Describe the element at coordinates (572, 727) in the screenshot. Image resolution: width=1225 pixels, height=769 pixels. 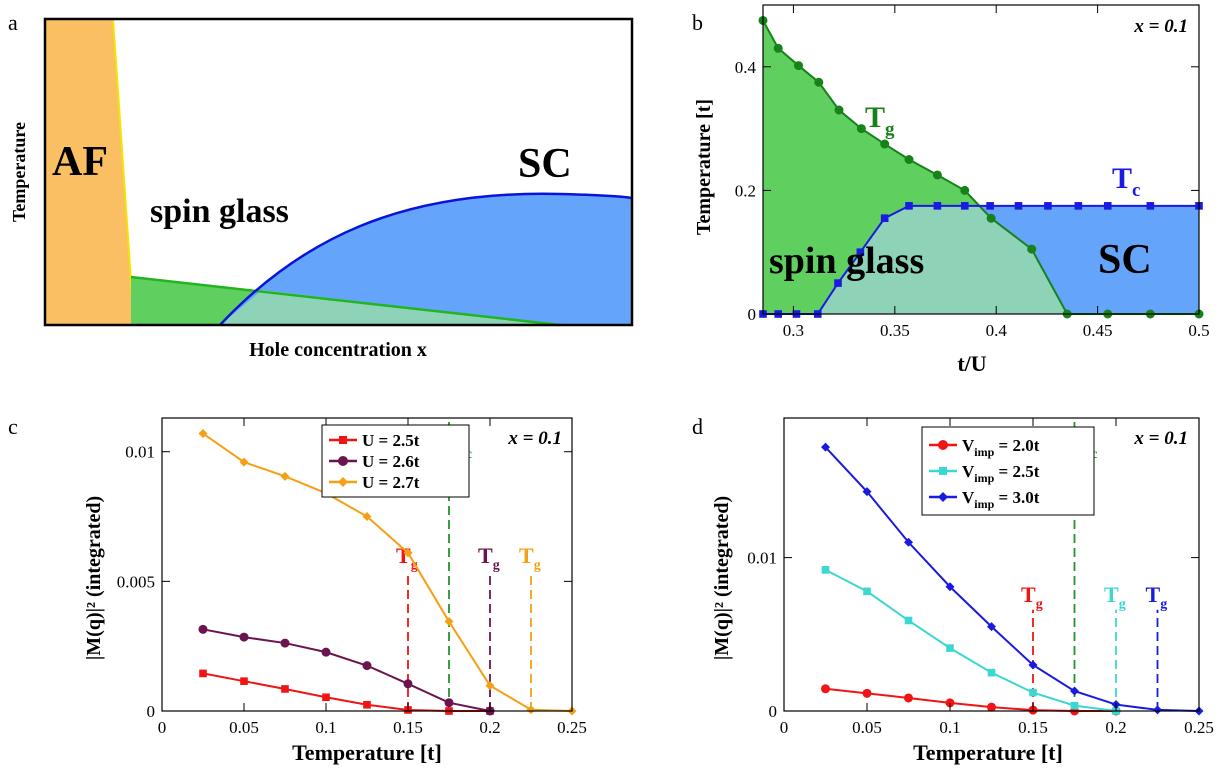
I see `x-tick-label-c-5: 0.25` at that location.